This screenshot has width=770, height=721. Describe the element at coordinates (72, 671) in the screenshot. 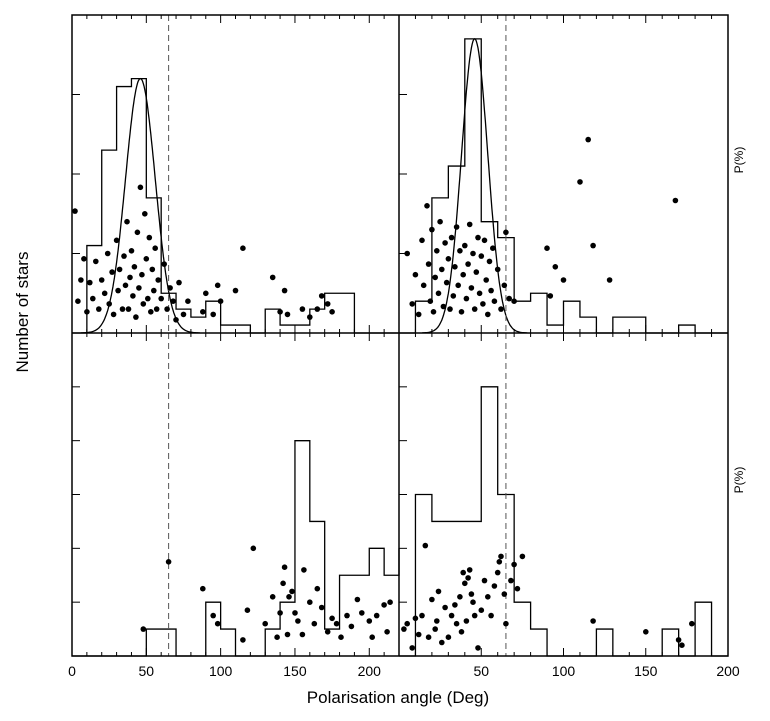

I see `x-tick-label: 0` at that location.